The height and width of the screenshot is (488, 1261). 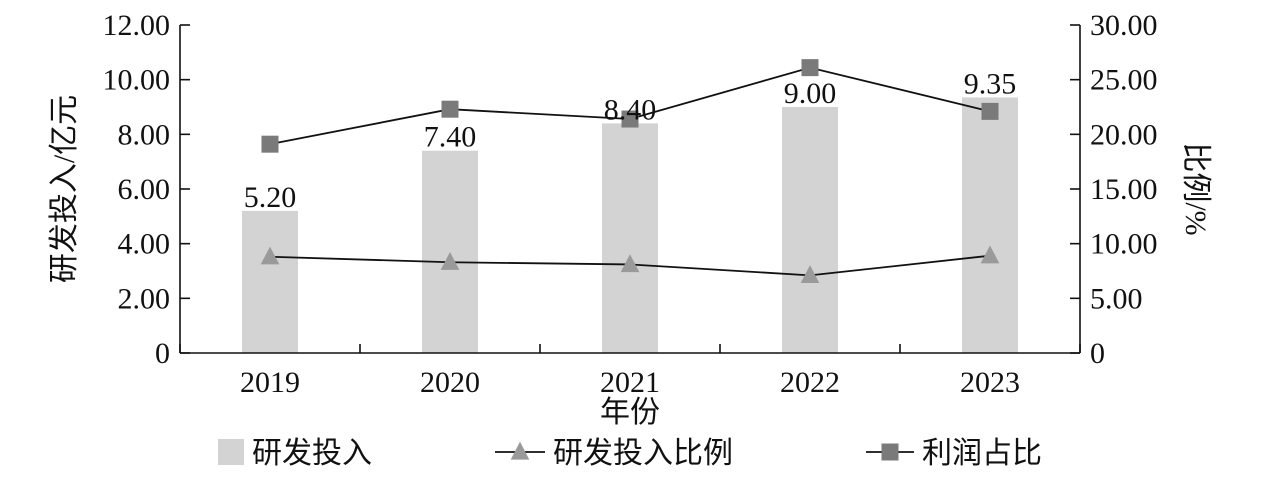 I want to click on square-marker-2020, so click(x=450, y=109).